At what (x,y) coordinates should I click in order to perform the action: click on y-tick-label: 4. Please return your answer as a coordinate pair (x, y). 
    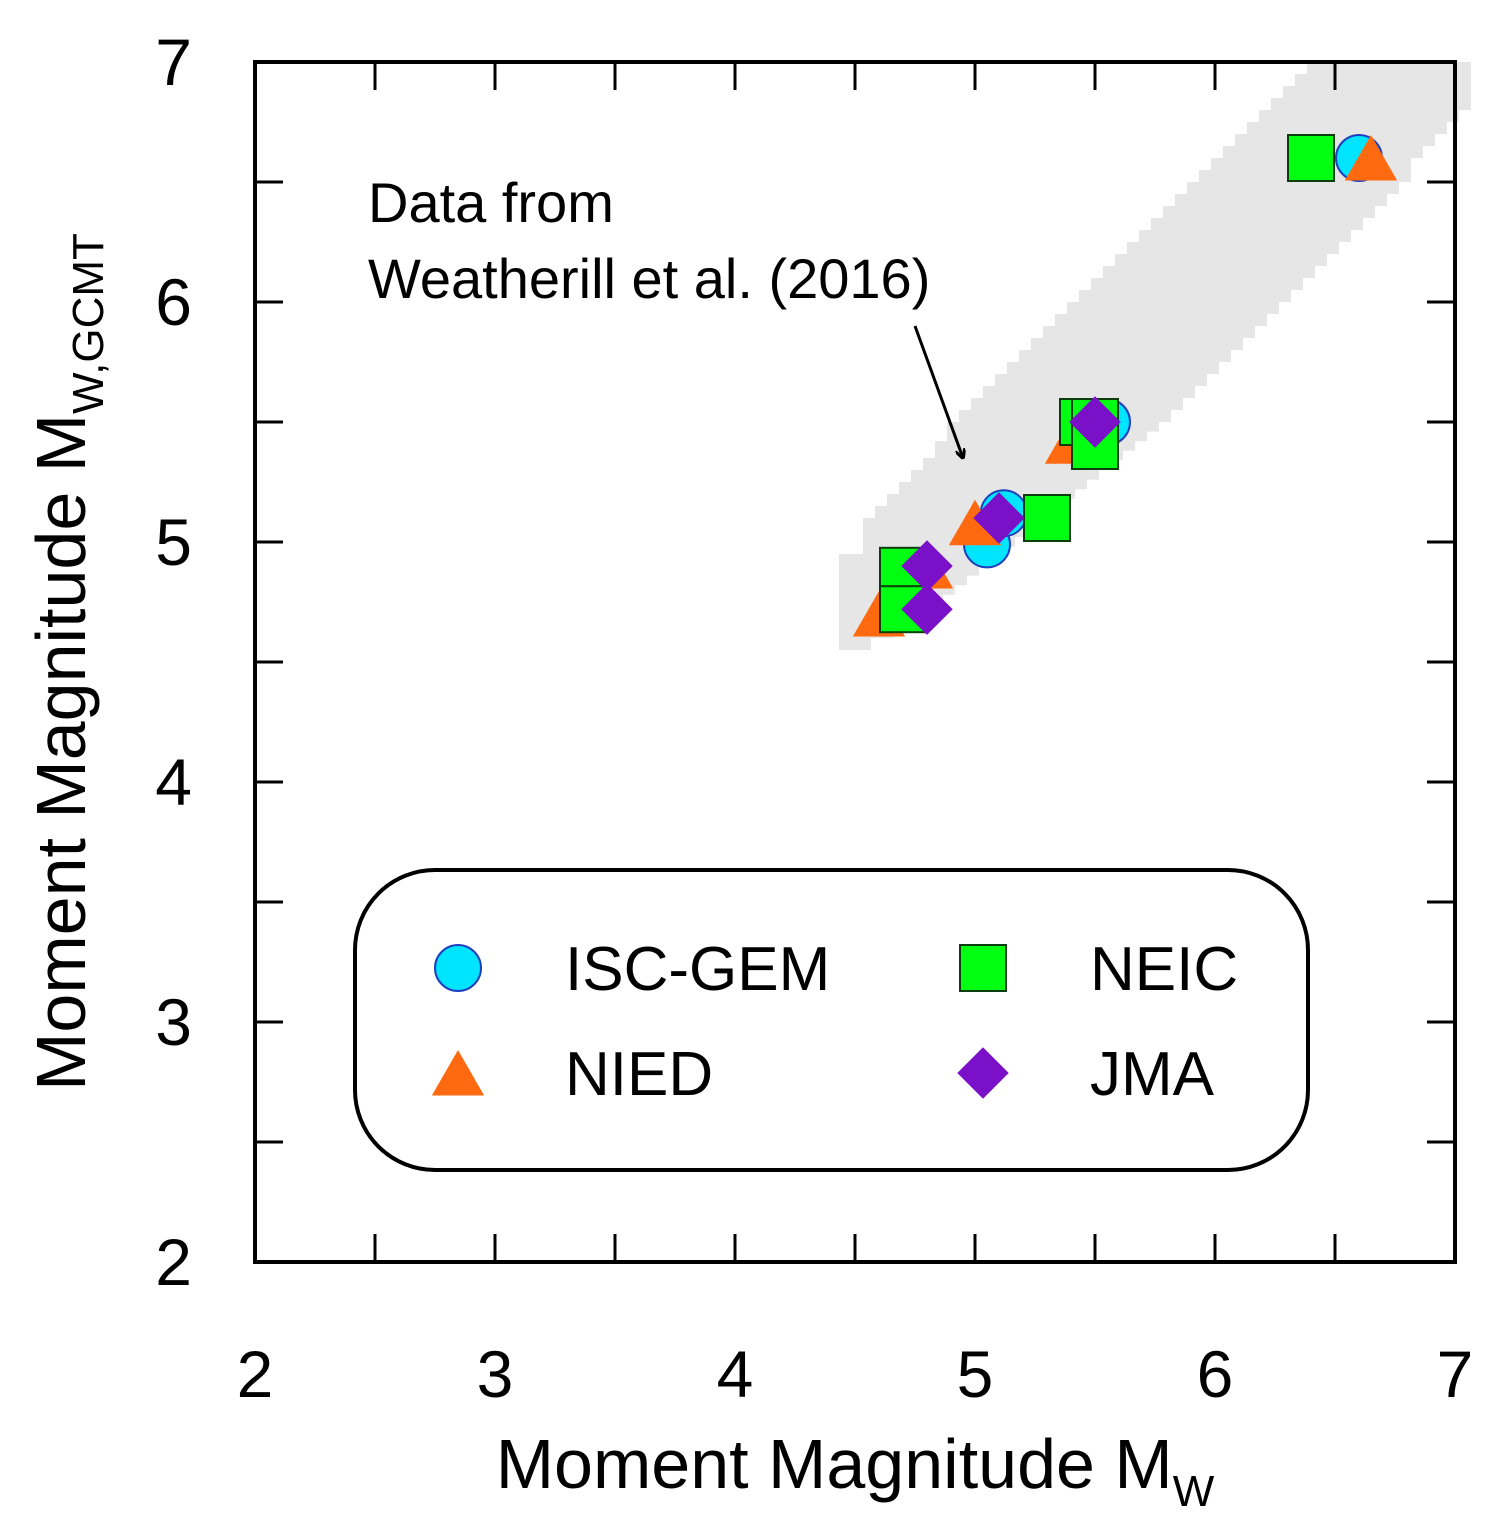
    Looking at the image, I should click on (173, 782).